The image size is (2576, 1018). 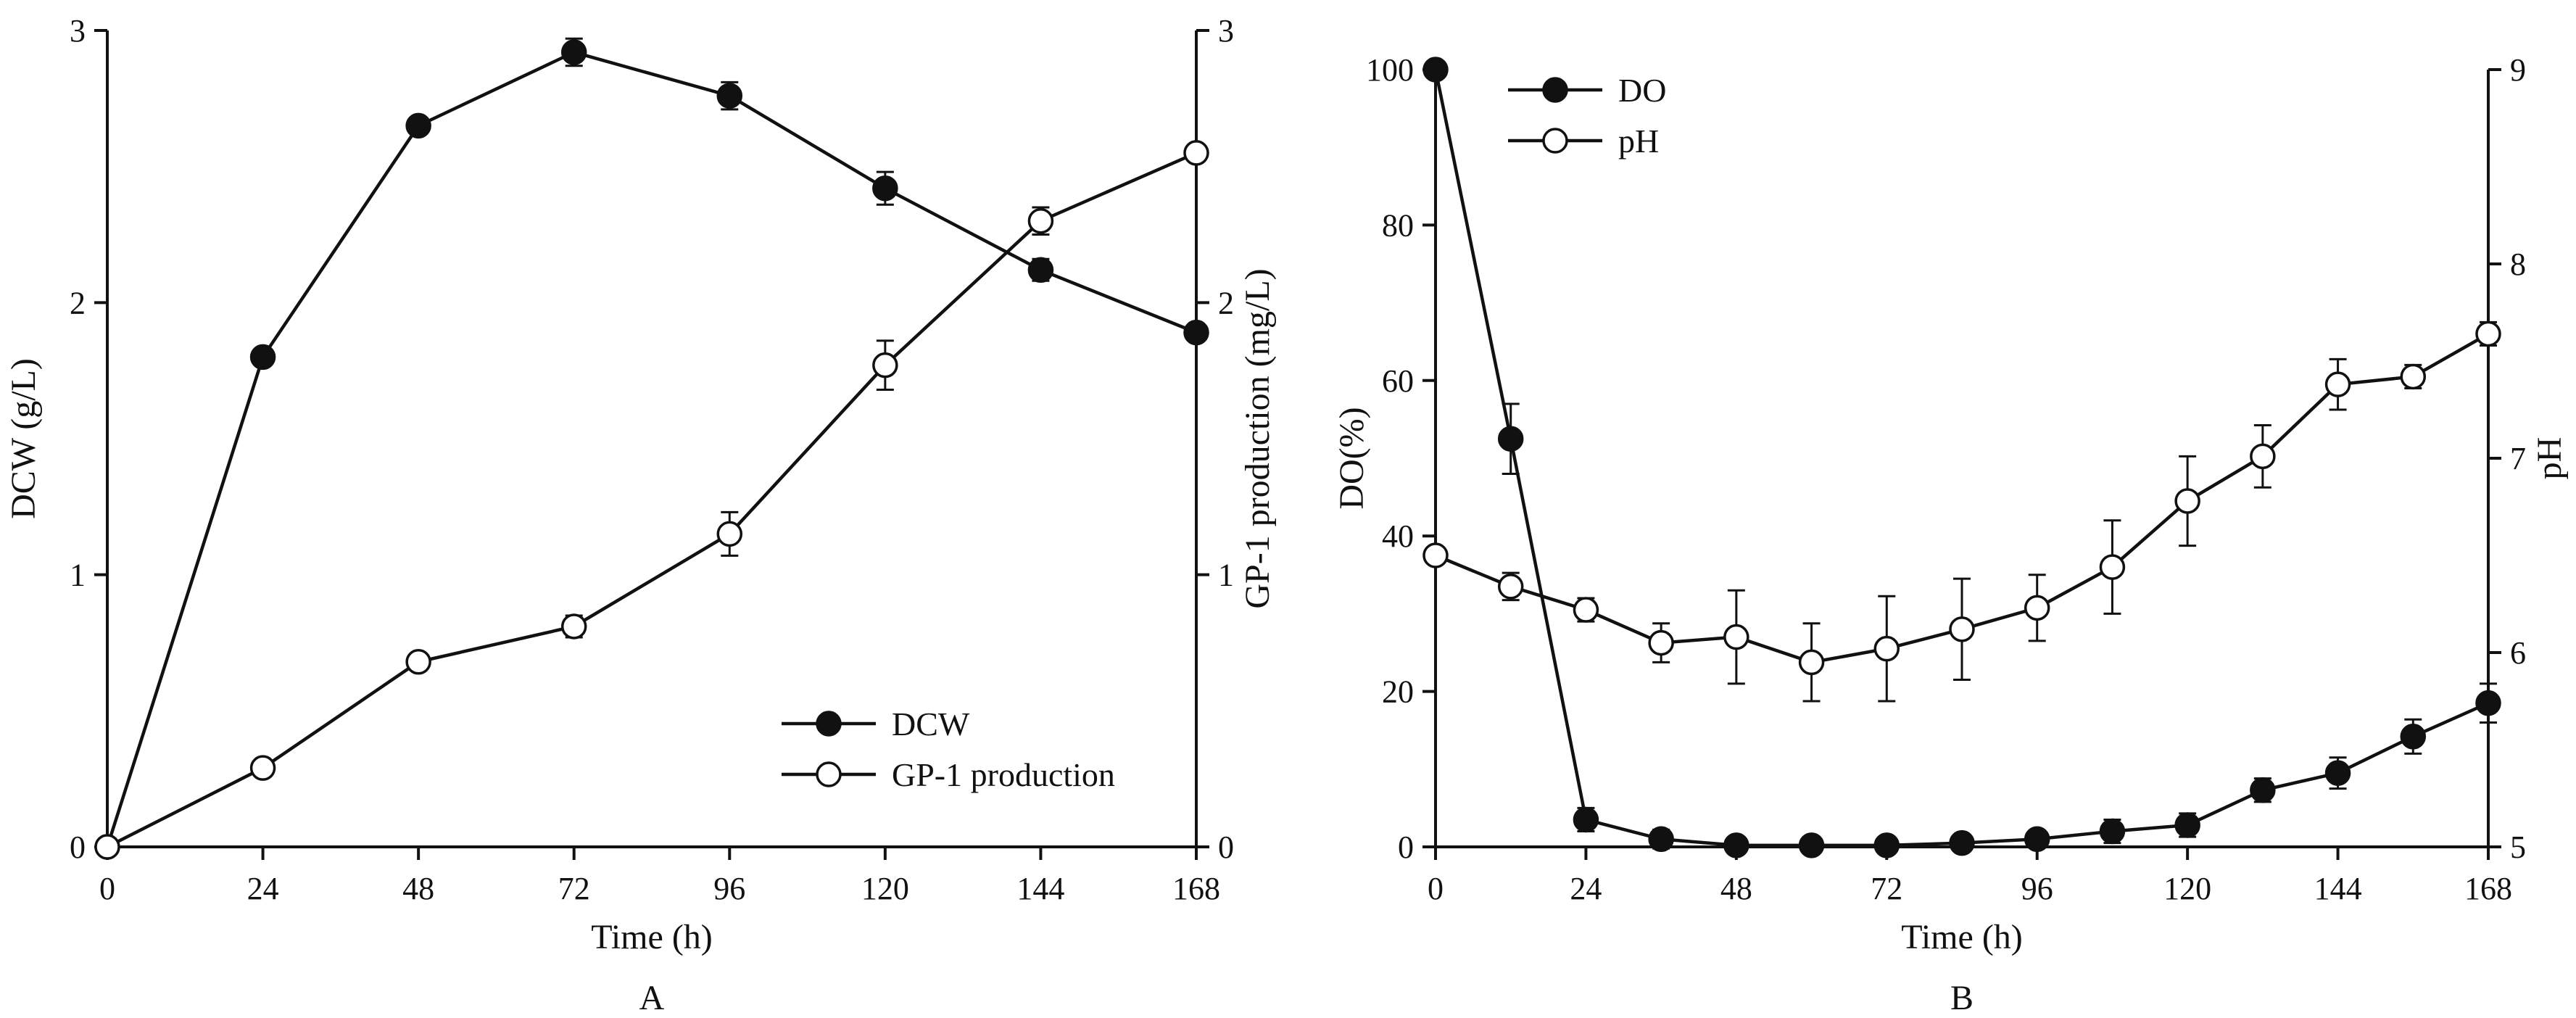 What do you see at coordinates (1962, 998) in the screenshot?
I see `panel-label: B` at bounding box center [1962, 998].